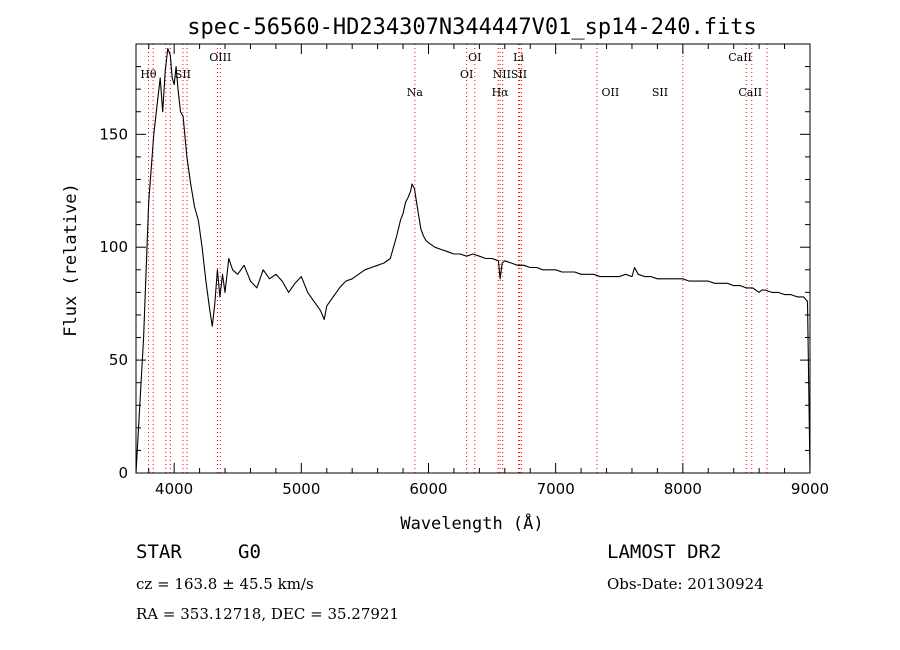 The width and height of the screenshot is (900, 650). Describe the element at coordinates (501, 92) in the screenshot. I see `marker-label-8: Hα` at that location.